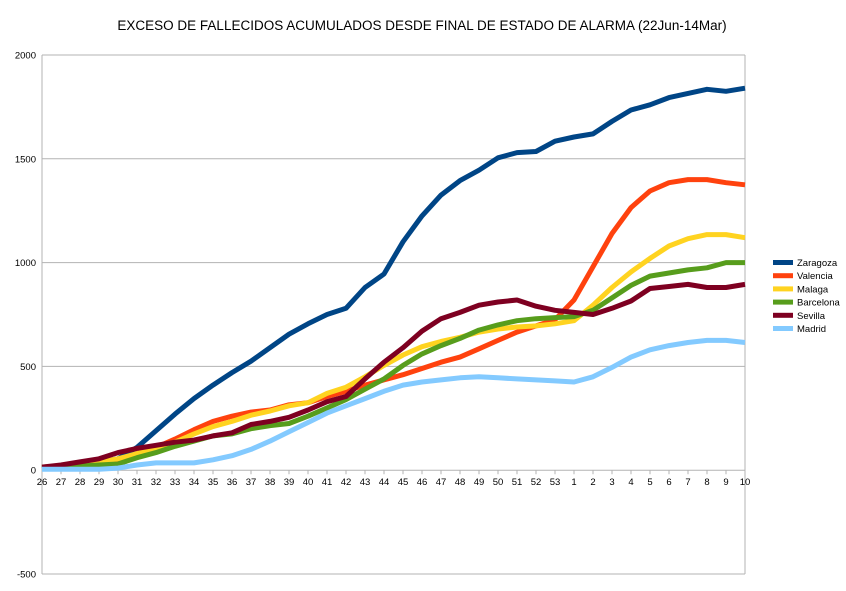 This screenshot has height=591, width=846. I want to click on x-tick-label: 44, so click(384, 482).